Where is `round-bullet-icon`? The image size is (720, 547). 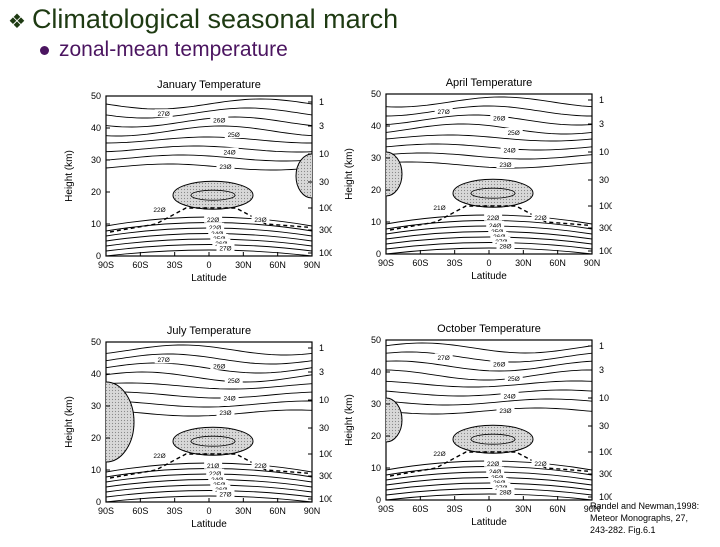
round-bullet-icon is located at coordinates (44, 50).